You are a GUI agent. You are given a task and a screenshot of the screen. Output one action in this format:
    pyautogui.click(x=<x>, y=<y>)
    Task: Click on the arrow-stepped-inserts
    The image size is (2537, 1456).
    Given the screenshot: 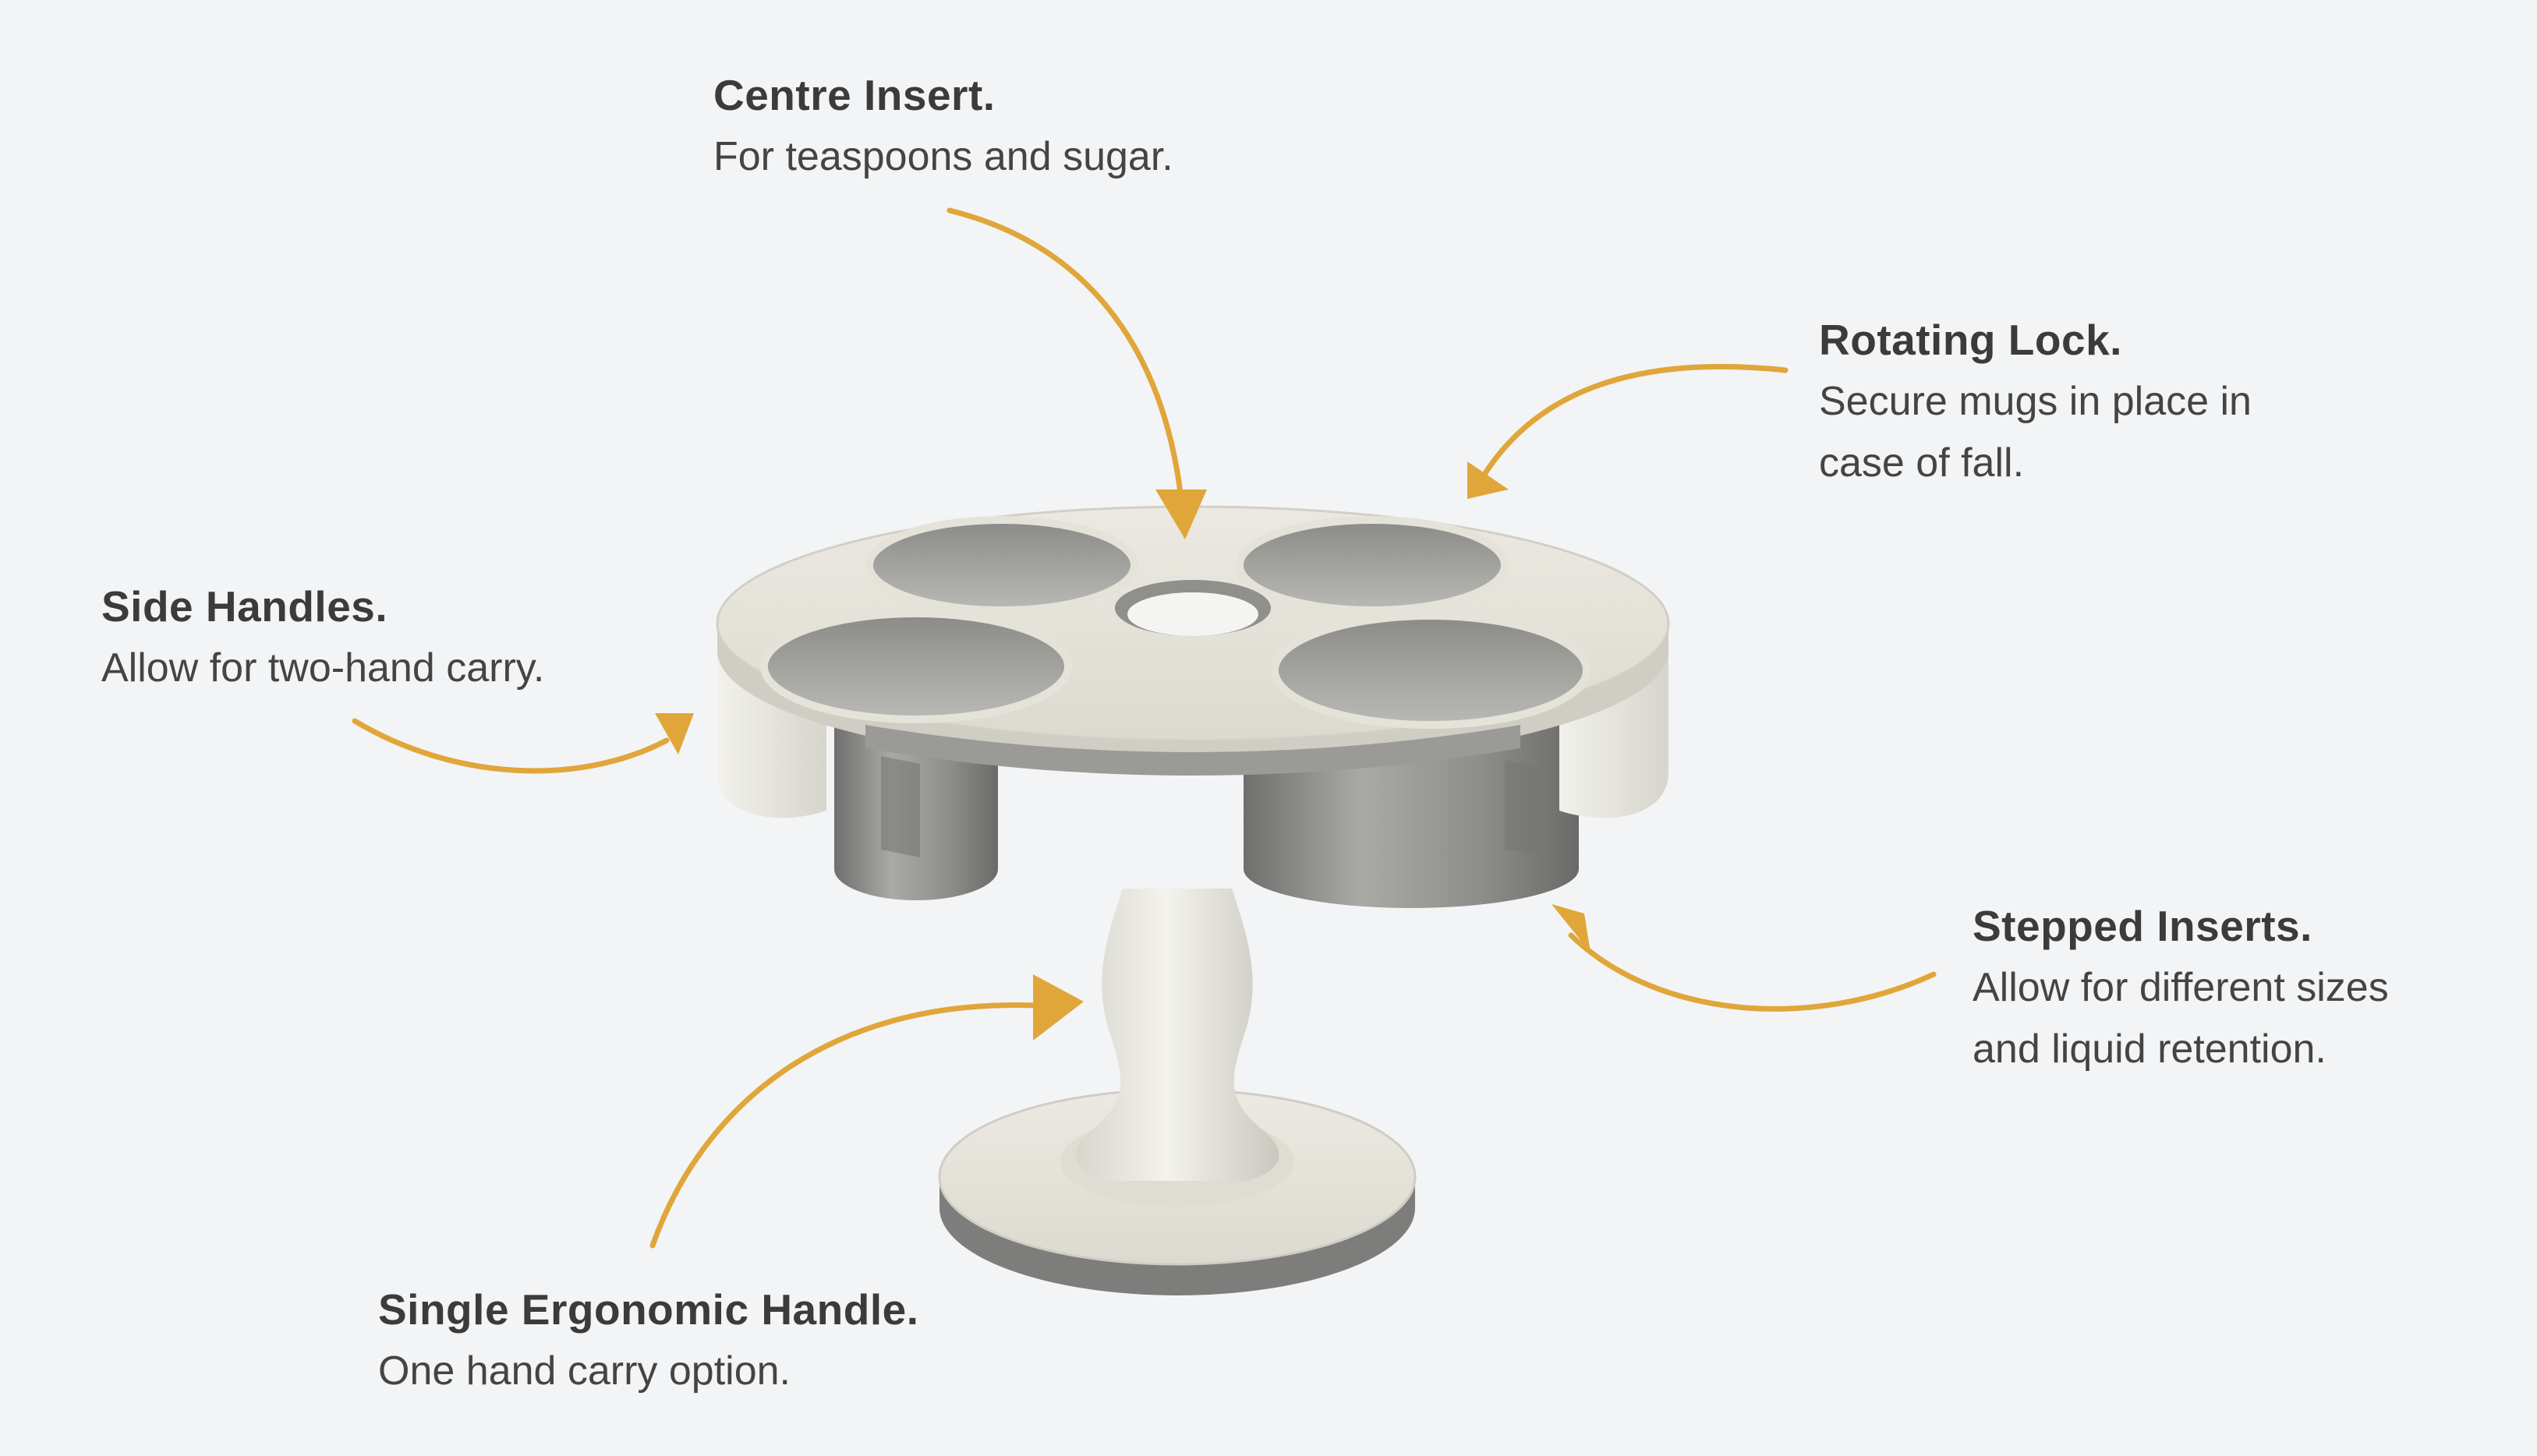 What is the action you would take?
    pyautogui.click(x=1752, y=972)
    